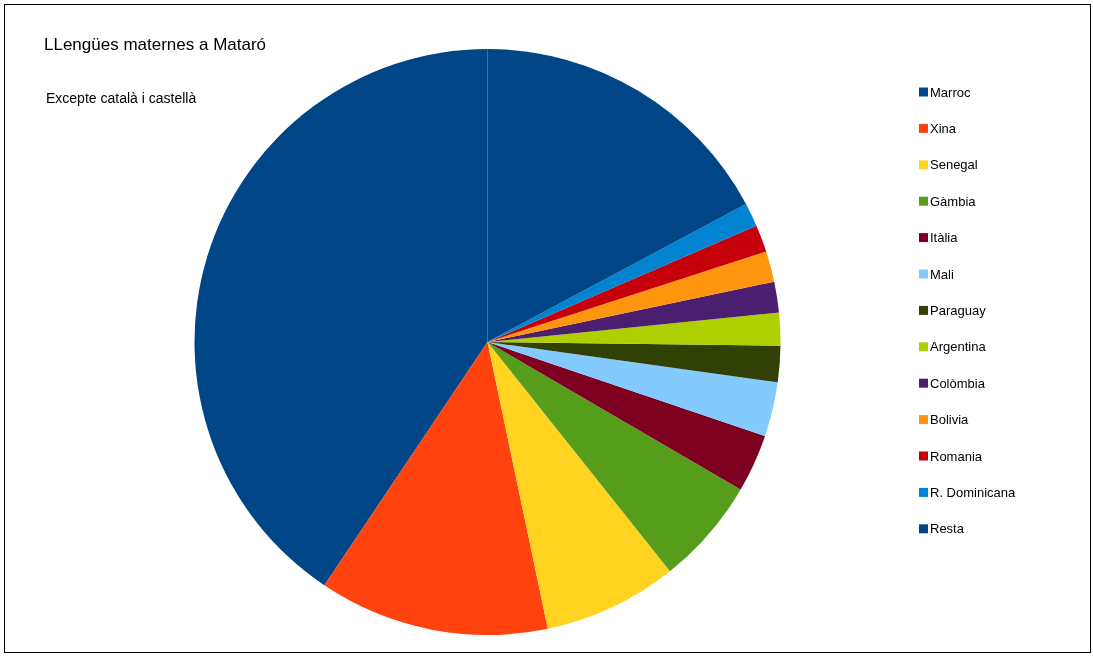 The width and height of the screenshot is (1093, 657). I want to click on legend-label: Senegal, so click(954, 165).